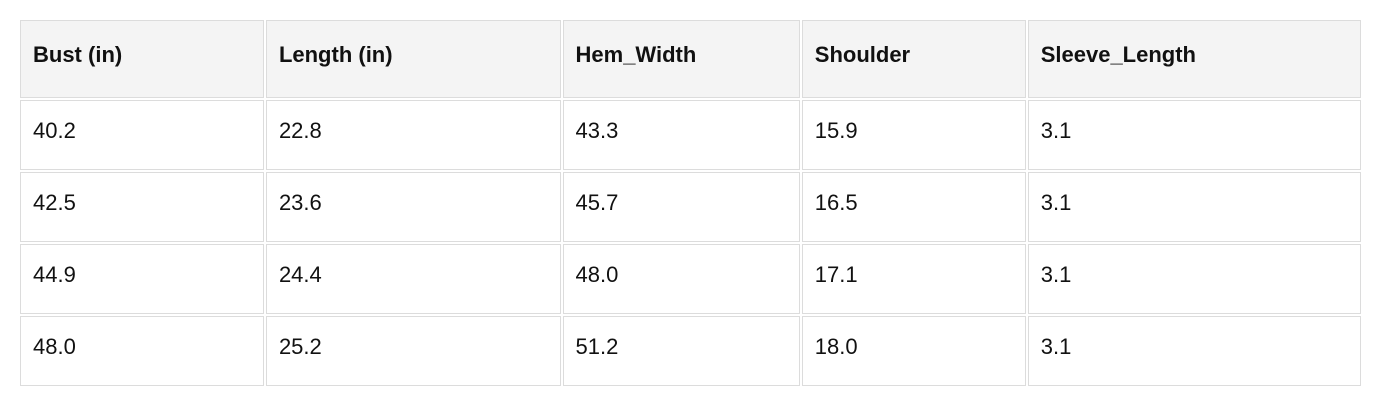  What do you see at coordinates (913, 135) in the screenshot?
I see `table-cell: 15.9` at bounding box center [913, 135].